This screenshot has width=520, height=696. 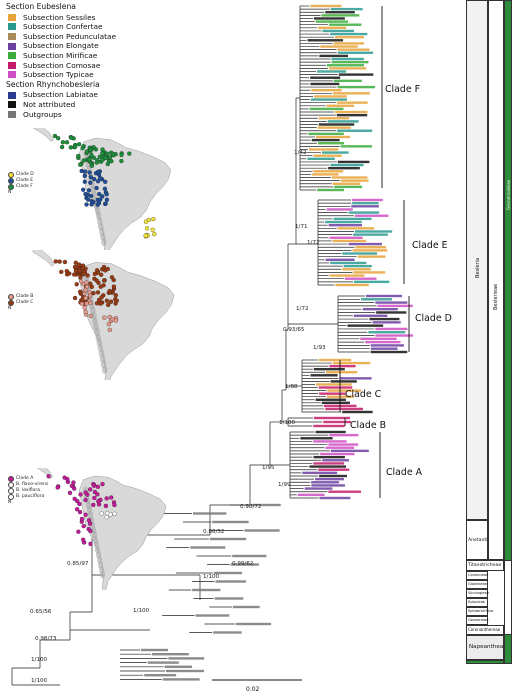 I want to click on legend-item-a-4: Subsection Mirificae, so click(x=76, y=56).